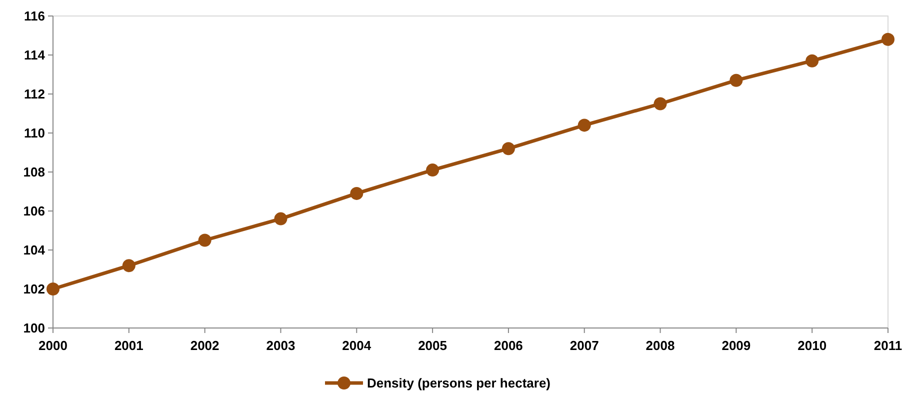 This screenshot has height=405, width=905. Describe the element at coordinates (205, 345) in the screenshot. I see `x-tick-label: 2002` at that location.